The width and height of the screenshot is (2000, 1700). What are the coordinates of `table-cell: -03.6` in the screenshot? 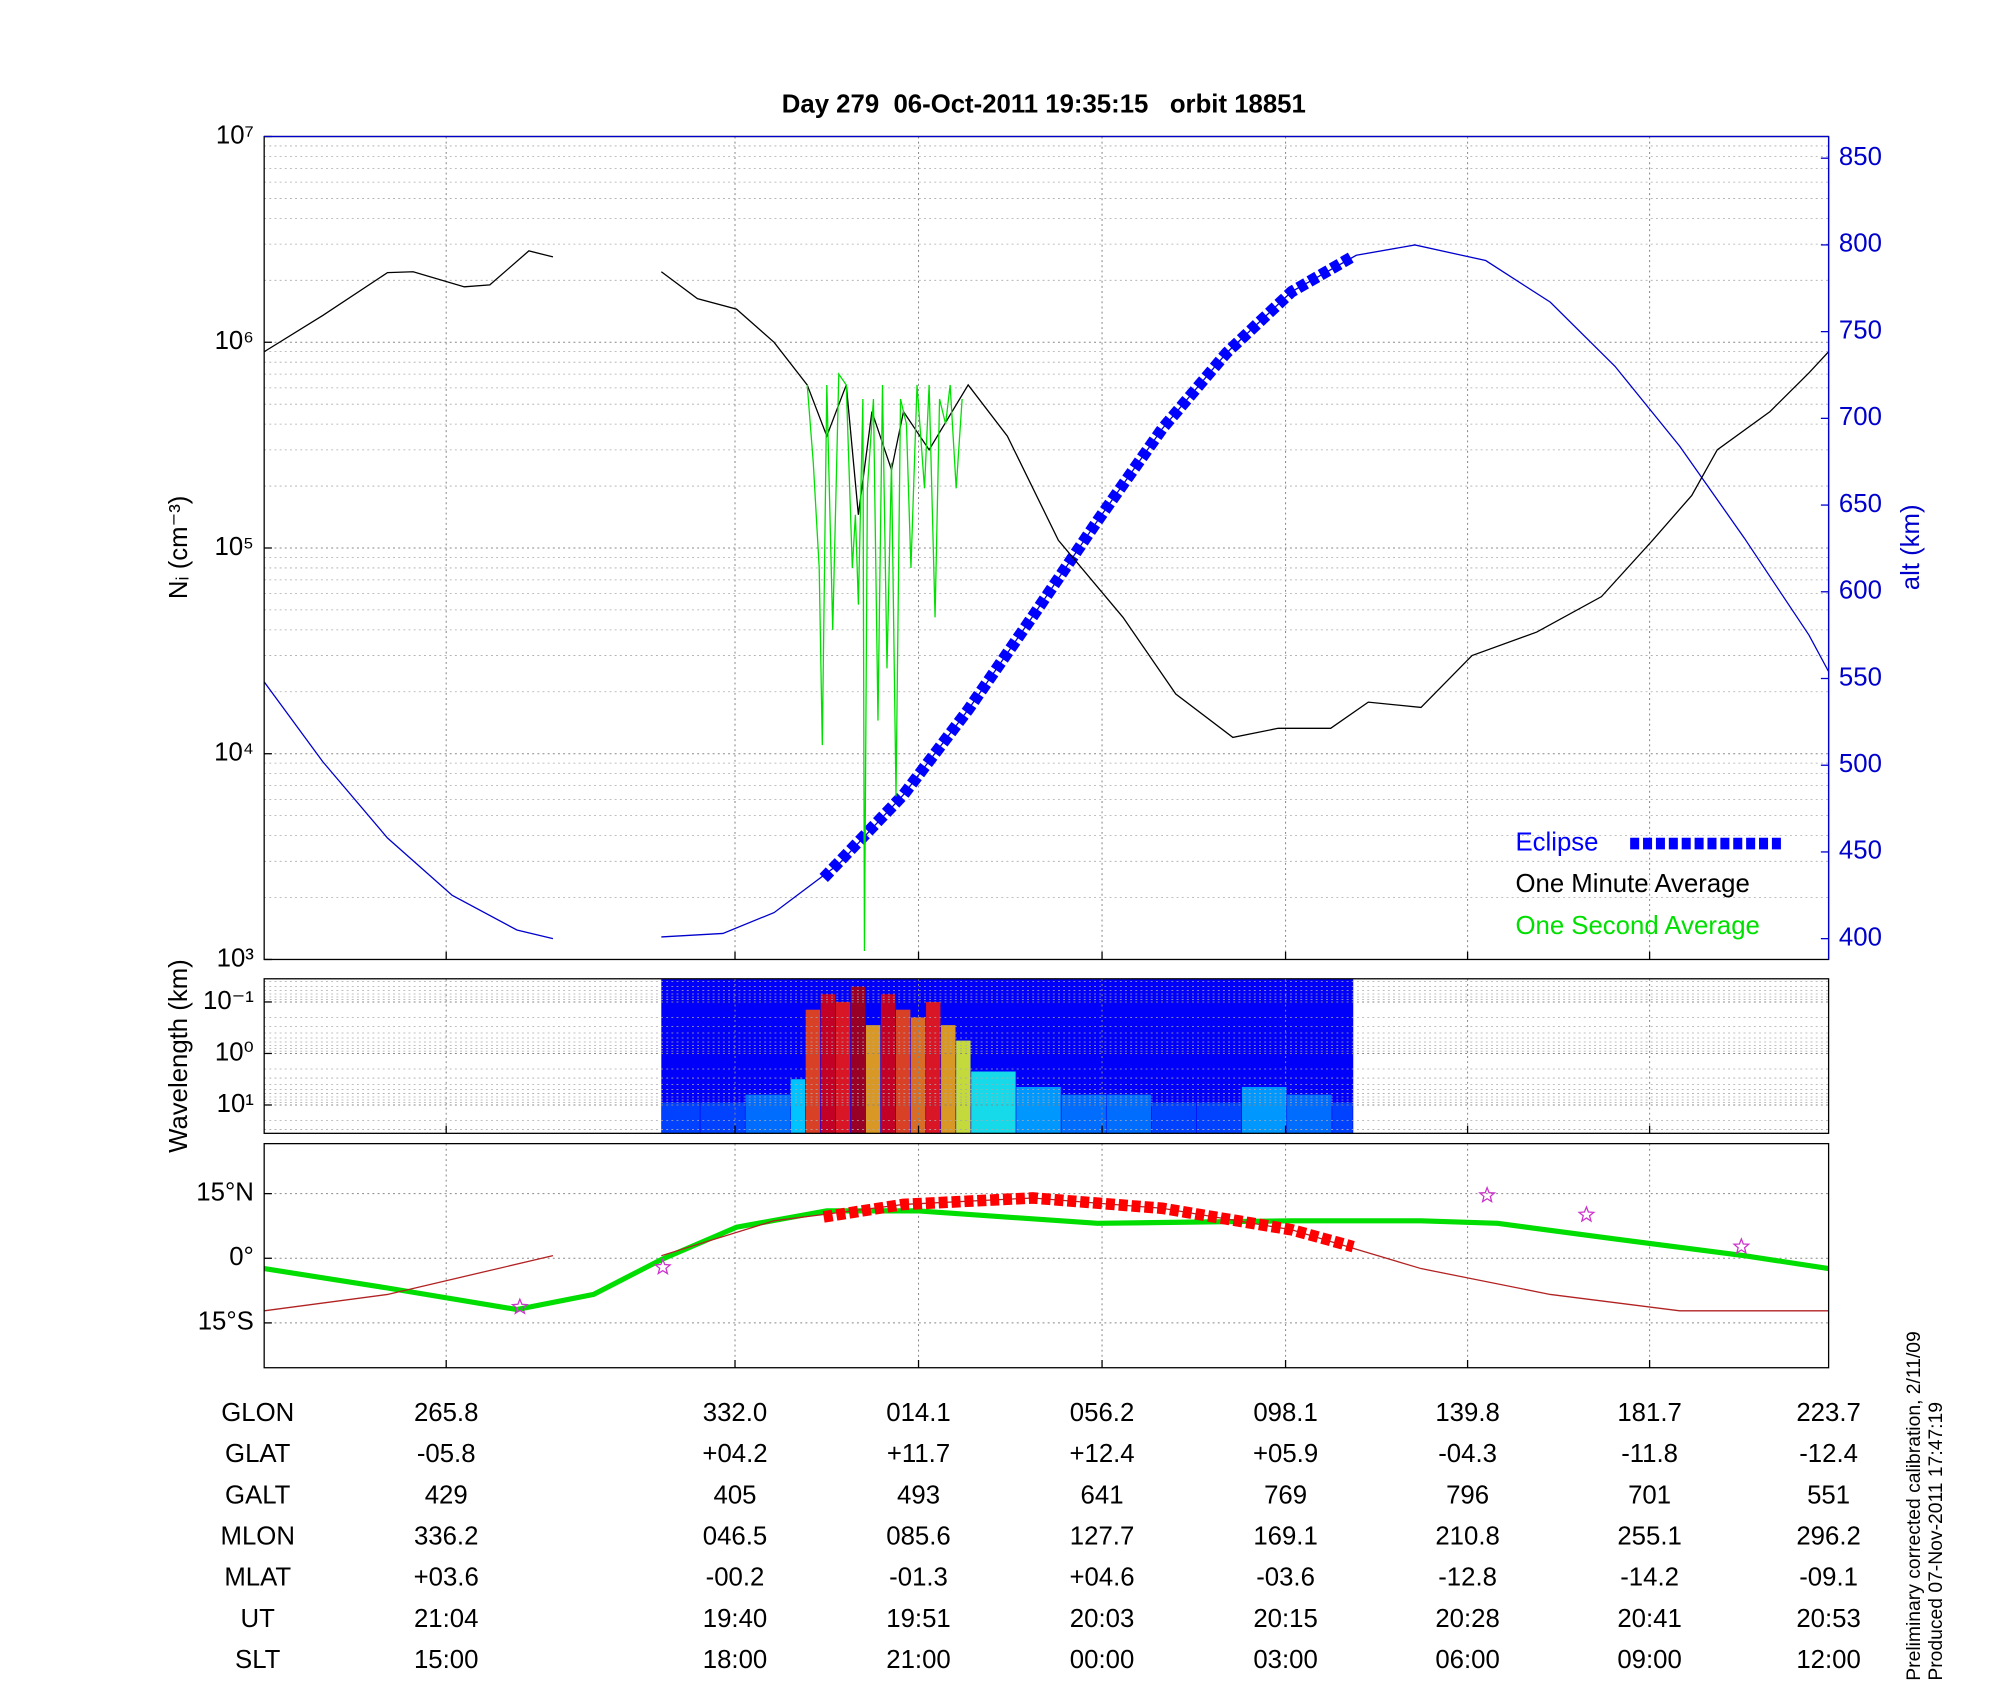 It's located at (1285, 1578).